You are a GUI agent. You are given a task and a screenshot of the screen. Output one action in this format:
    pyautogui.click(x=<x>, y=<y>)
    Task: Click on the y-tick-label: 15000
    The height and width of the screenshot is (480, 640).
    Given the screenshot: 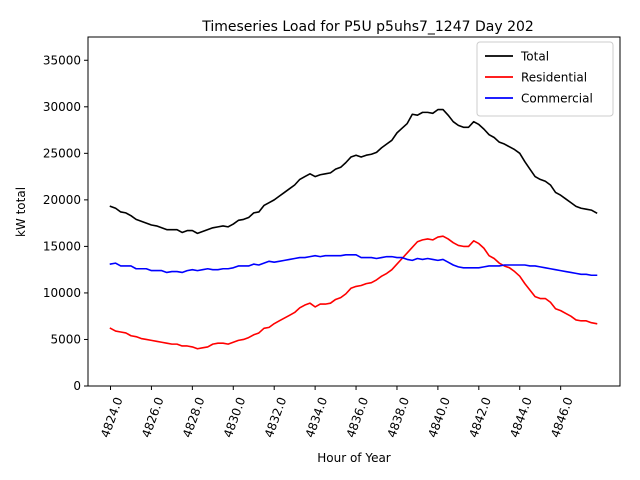 What is the action you would take?
    pyautogui.click(x=62, y=246)
    